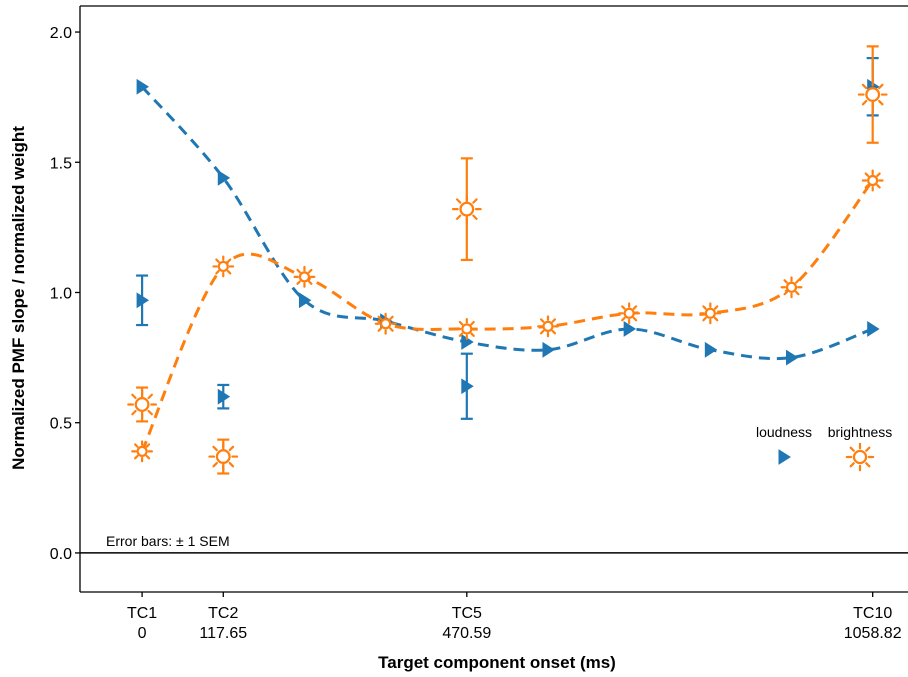 This screenshot has width=908, height=677. I want to click on y-tick-label: 0.5, so click(61, 424).